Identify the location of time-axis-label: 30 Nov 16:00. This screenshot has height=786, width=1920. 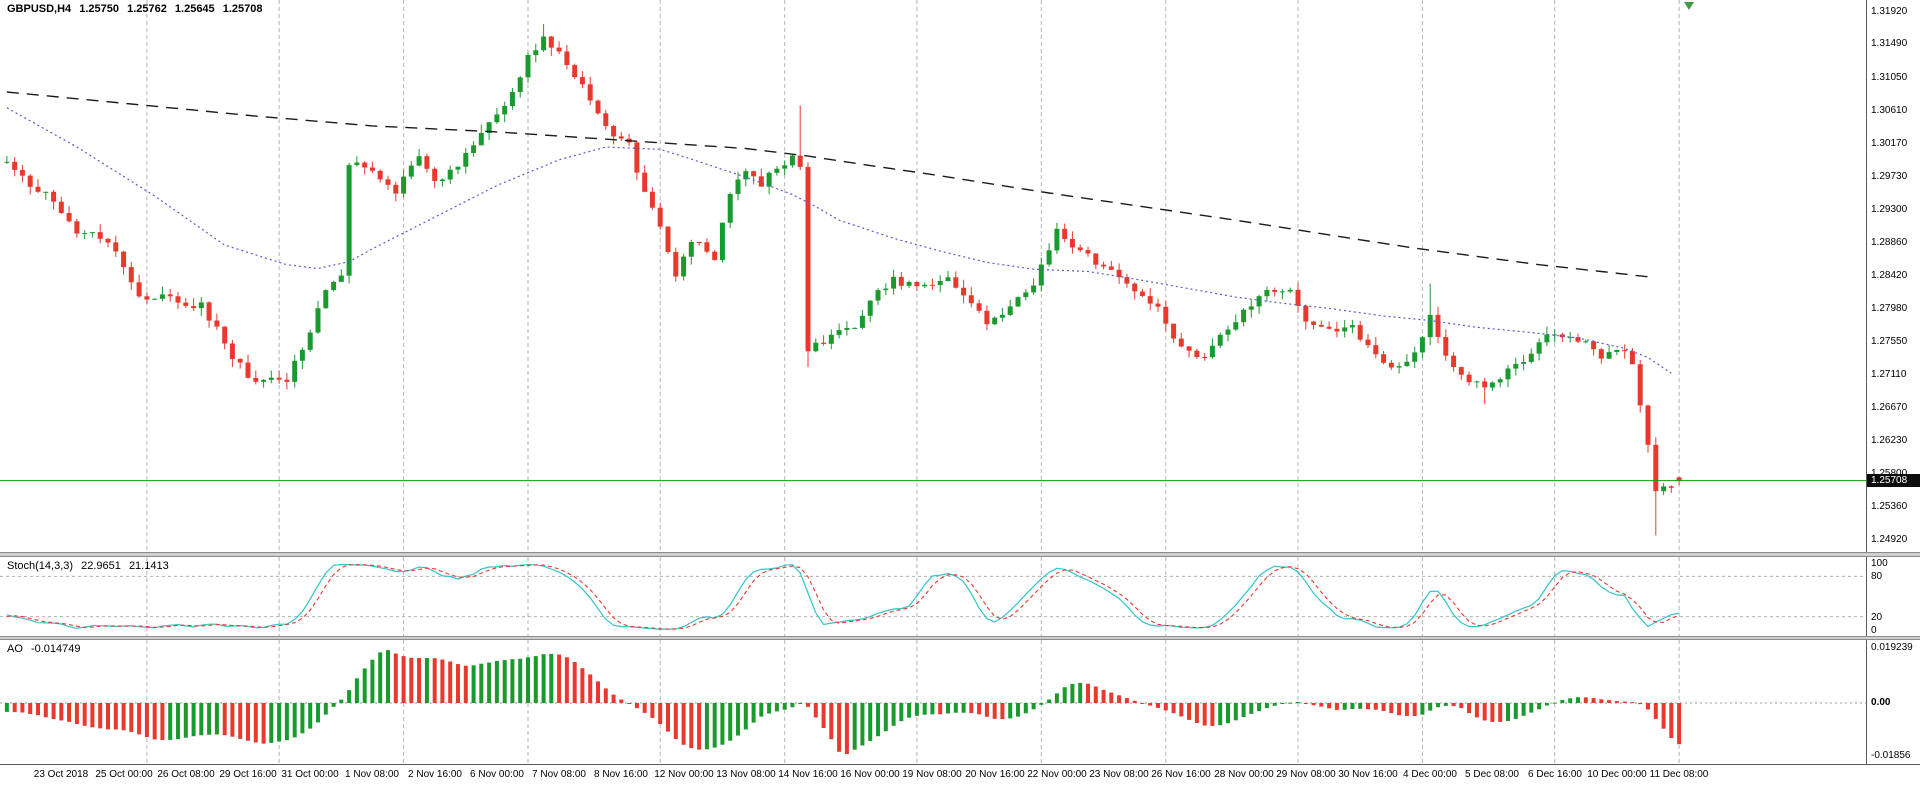
(1368, 774).